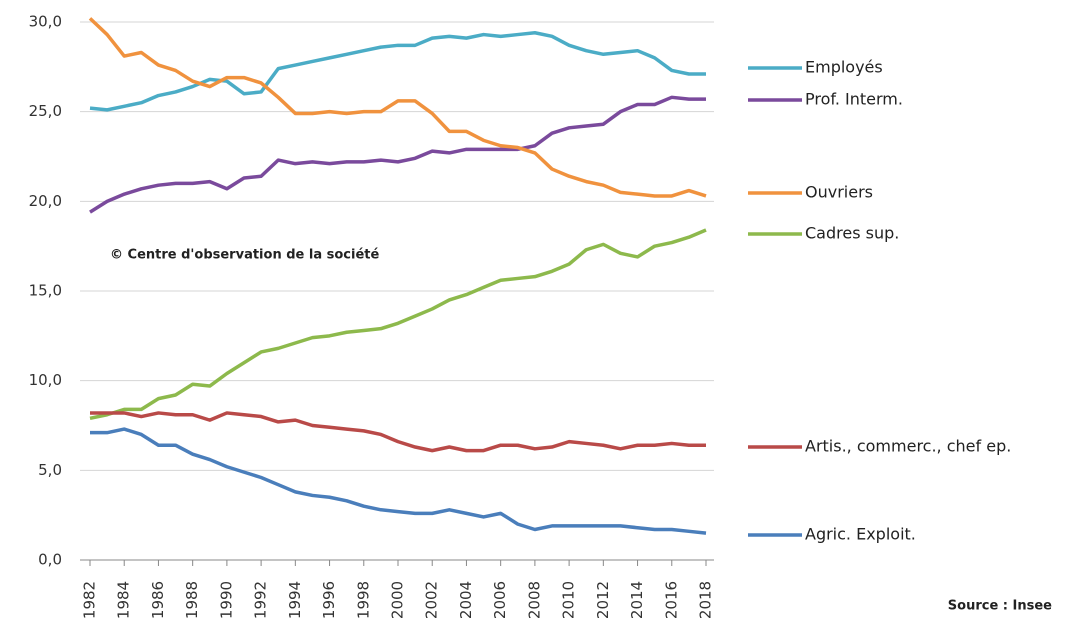 The image size is (1075, 623). I want to click on x-tick-label: 2010, so click(569, 600).